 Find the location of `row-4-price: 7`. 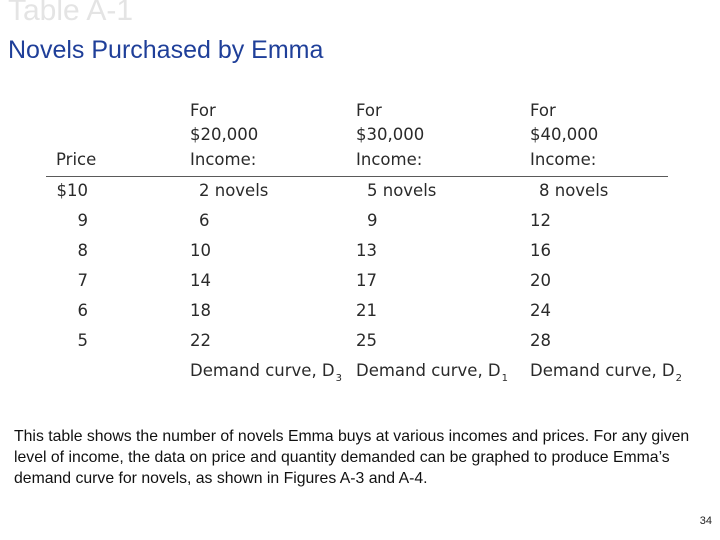

row-4-price: 7 is located at coordinates (83, 280).